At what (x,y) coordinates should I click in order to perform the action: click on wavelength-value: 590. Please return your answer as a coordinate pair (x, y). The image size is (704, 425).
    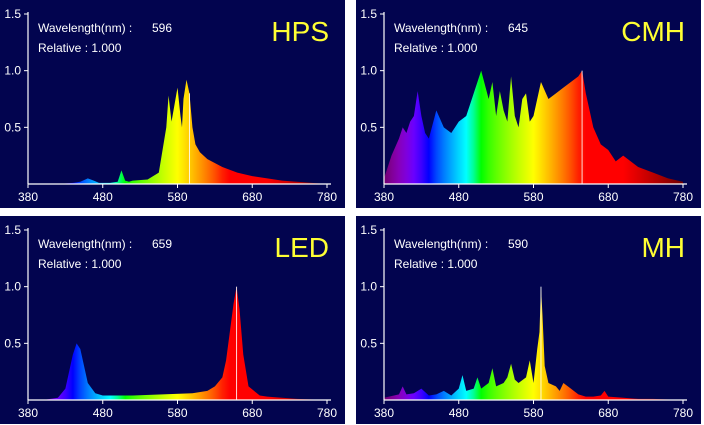
    Looking at the image, I should click on (518, 244).